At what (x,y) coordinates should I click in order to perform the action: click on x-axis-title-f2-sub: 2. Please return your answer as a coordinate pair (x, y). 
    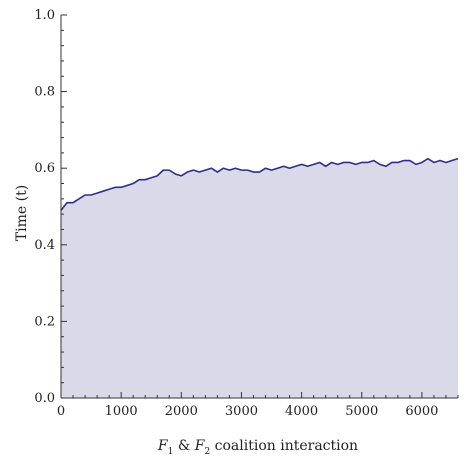
    Looking at the image, I should click on (207, 452).